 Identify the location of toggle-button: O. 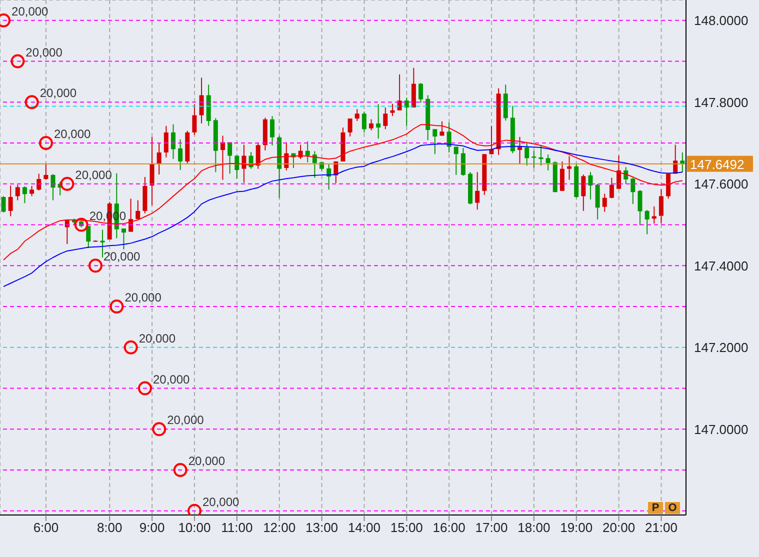
(672, 508).